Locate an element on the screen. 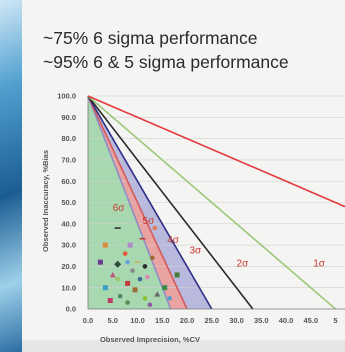 The image size is (345, 352). y-tick-label: 60.0 is located at coordinates (68, 181).